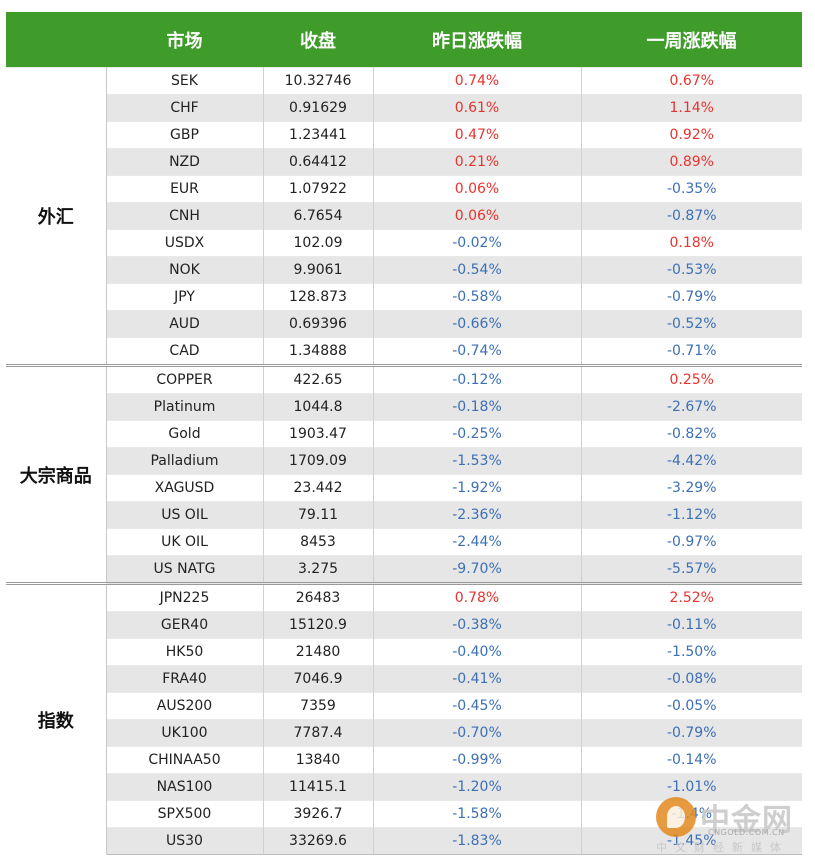 Image resolution: width=815 pixels, height=864 pixels. I want to click on group-label: 大宗商品, so click(56, 474).